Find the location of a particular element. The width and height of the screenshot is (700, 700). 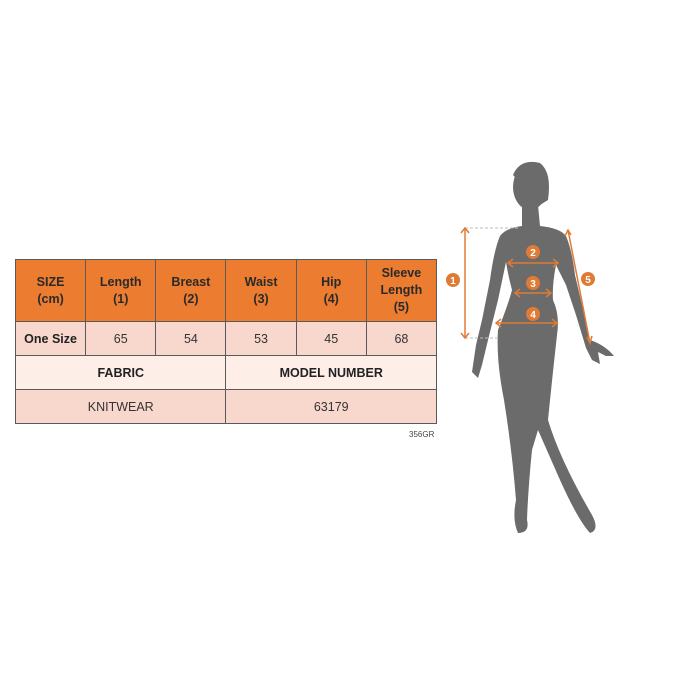

svg-text: 3 is located at coordinates (533, 284).